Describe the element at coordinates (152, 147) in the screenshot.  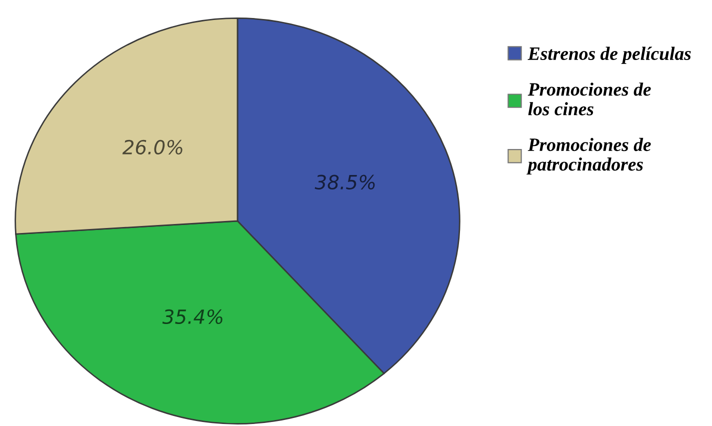
I see `data-label: 26.0%` at that location.